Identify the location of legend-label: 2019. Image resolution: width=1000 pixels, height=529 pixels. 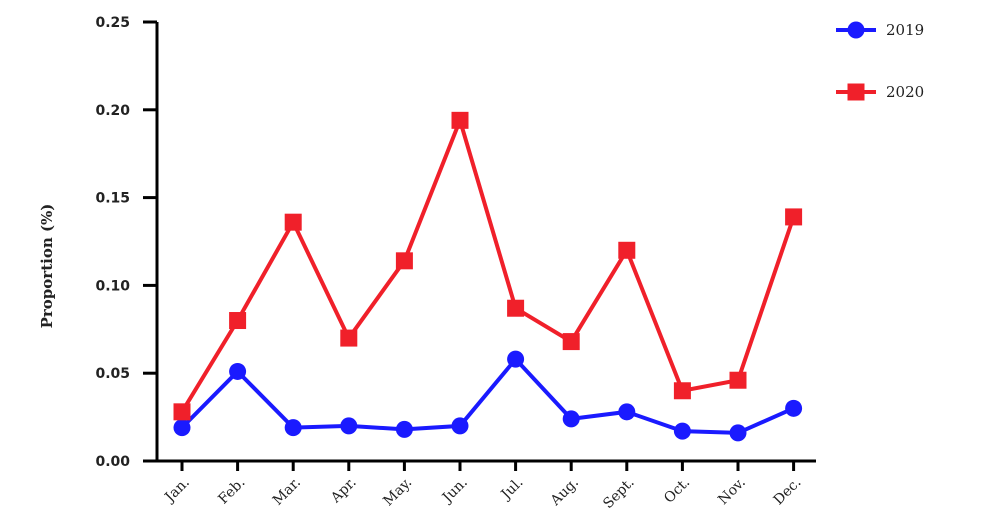
(905, 30).